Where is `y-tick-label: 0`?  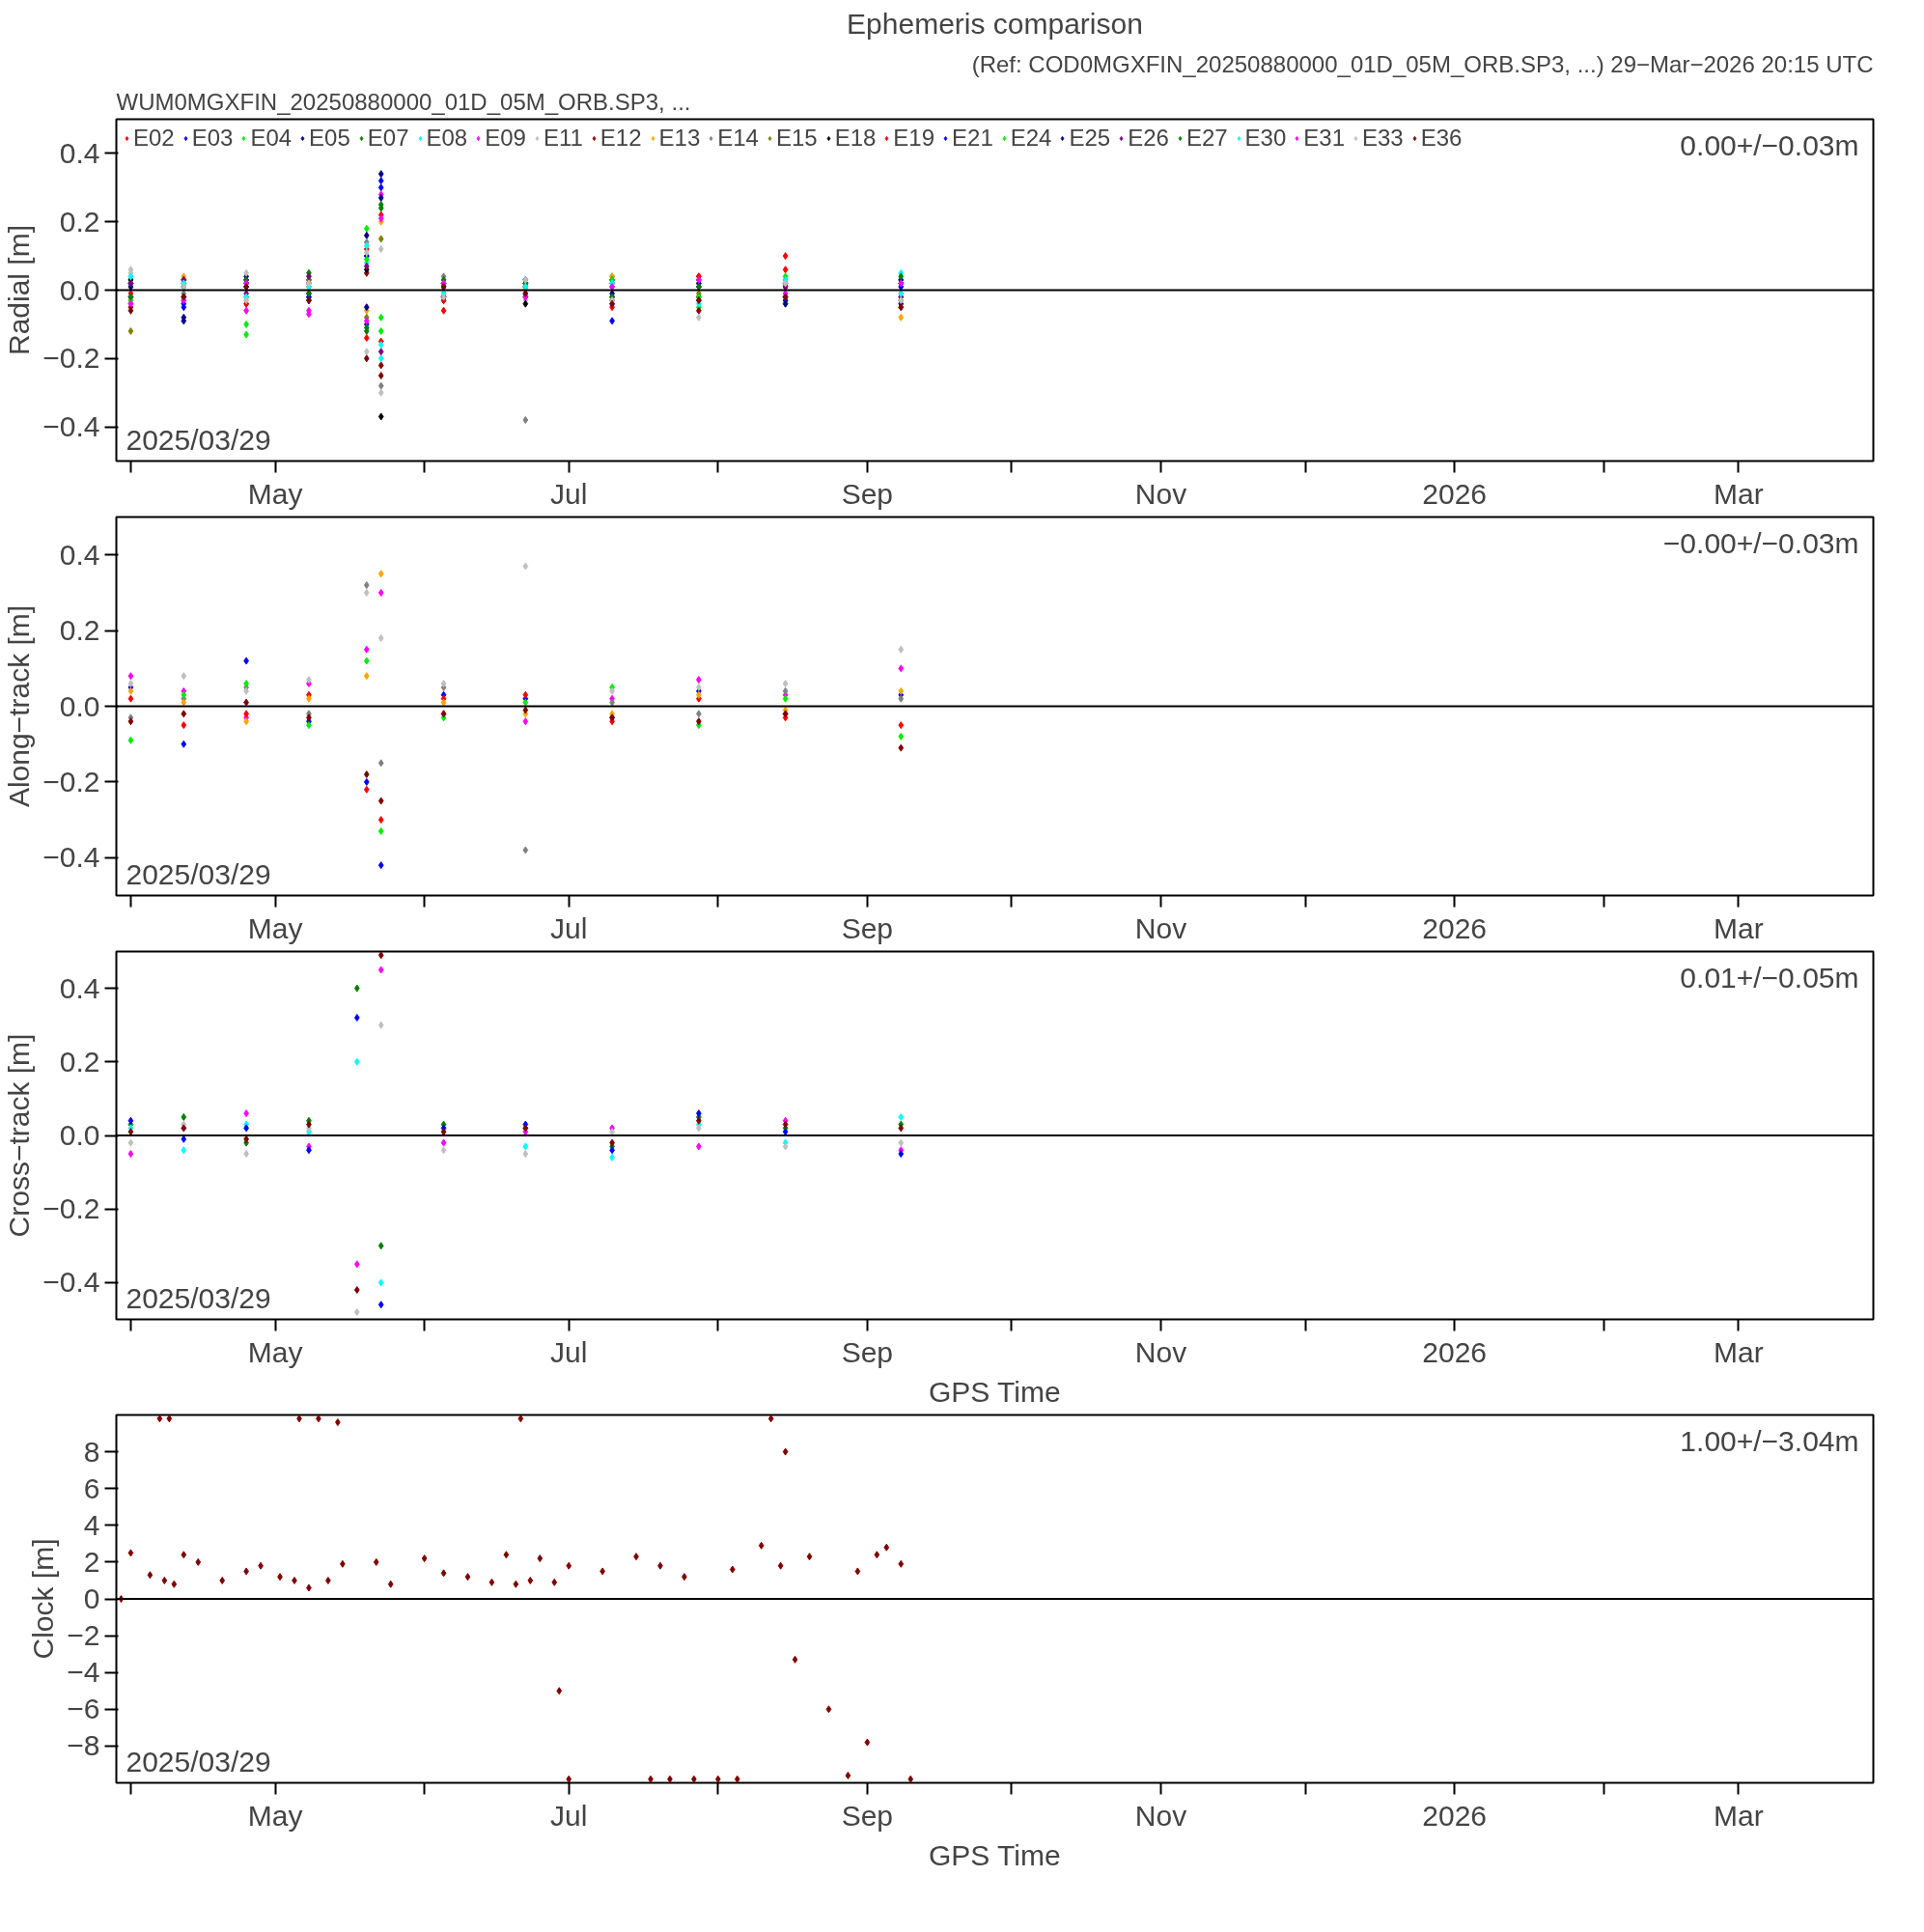 y-tick-label: 0 is located at coordinates (91, 1598).